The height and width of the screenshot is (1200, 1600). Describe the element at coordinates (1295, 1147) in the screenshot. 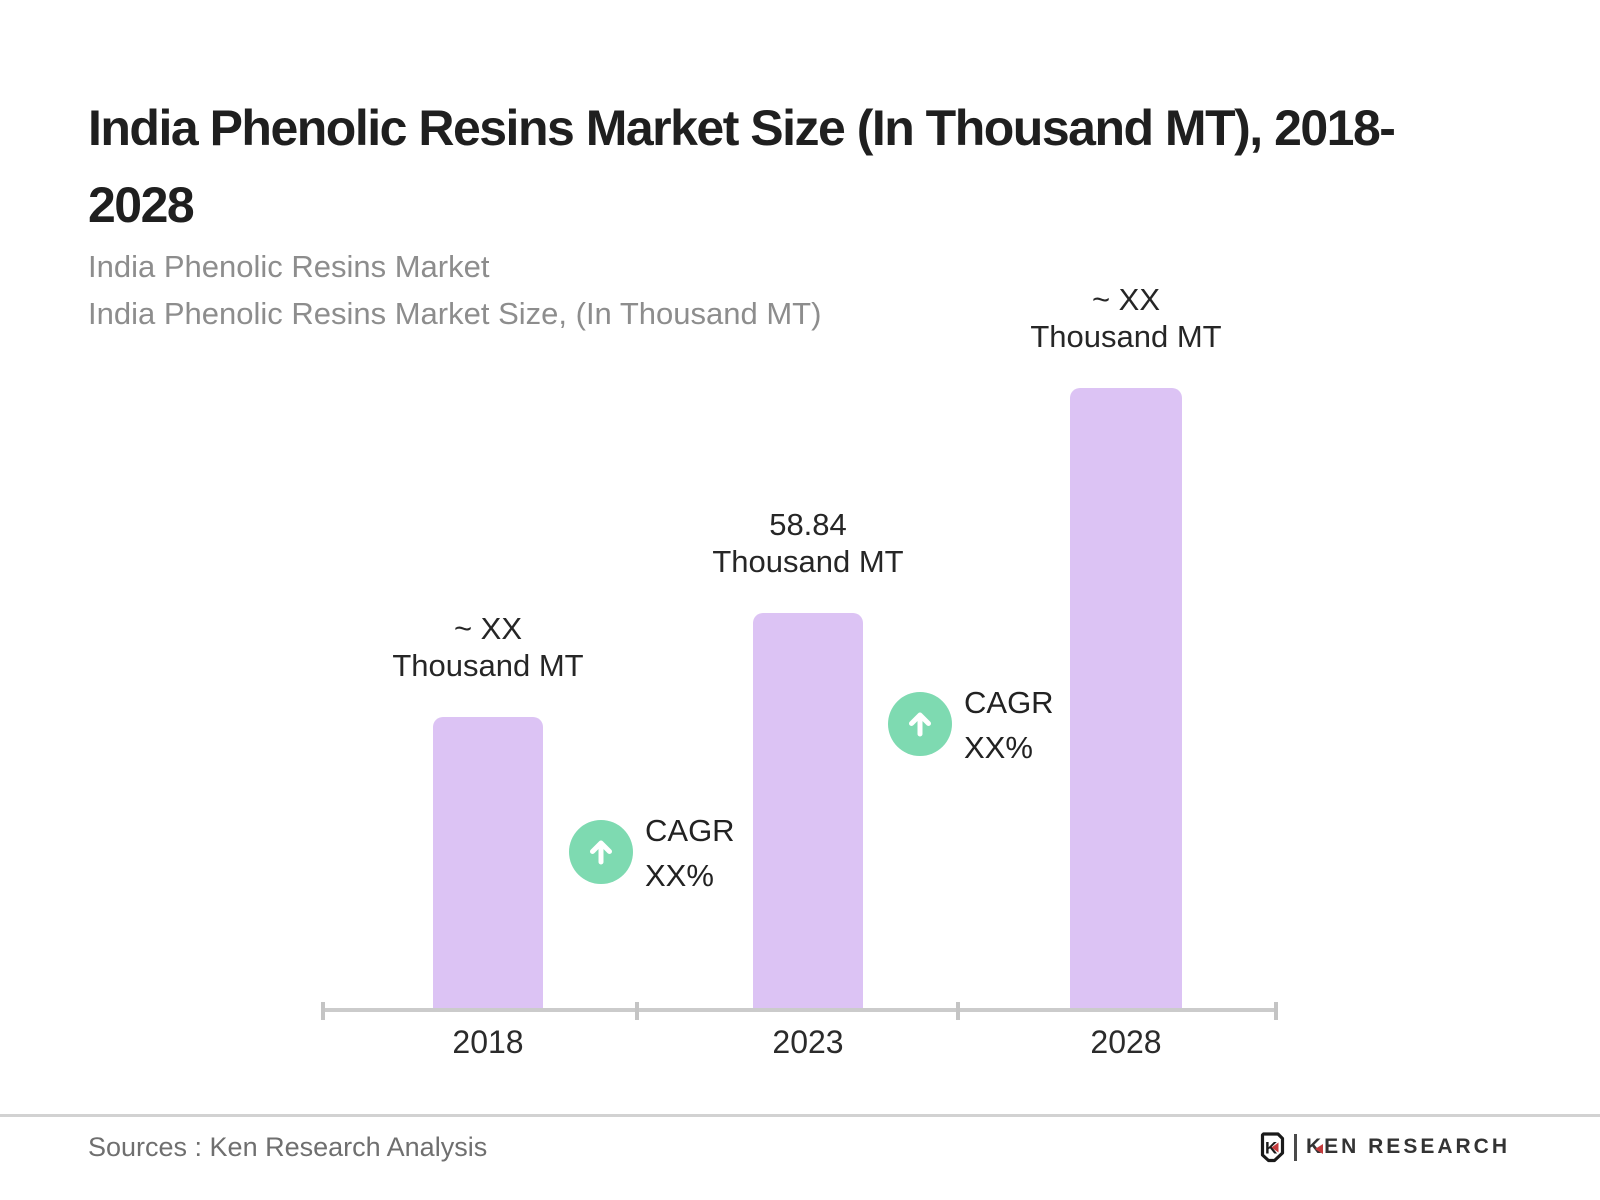

I see `logo-separator` at that location.